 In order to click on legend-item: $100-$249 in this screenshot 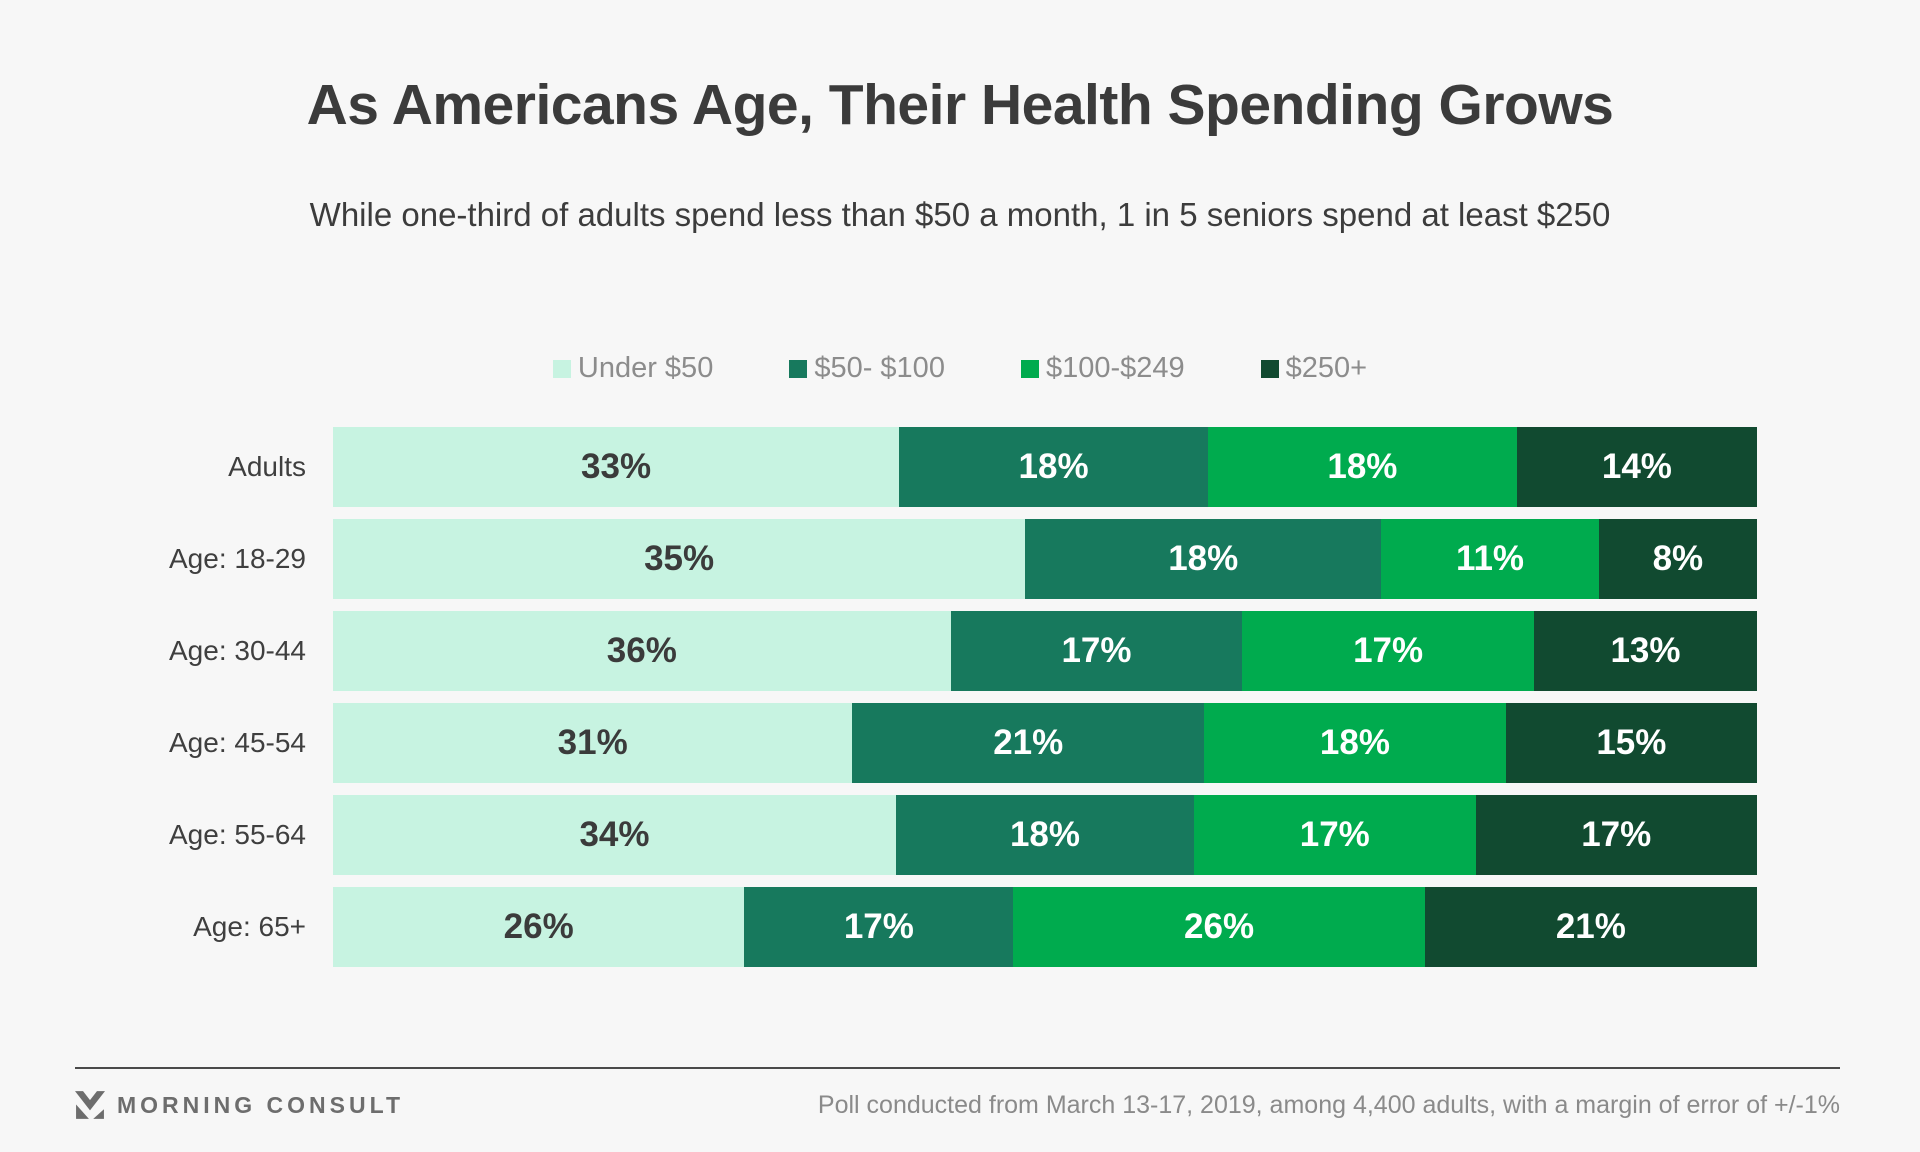, I will do `click(1102, 368)`.